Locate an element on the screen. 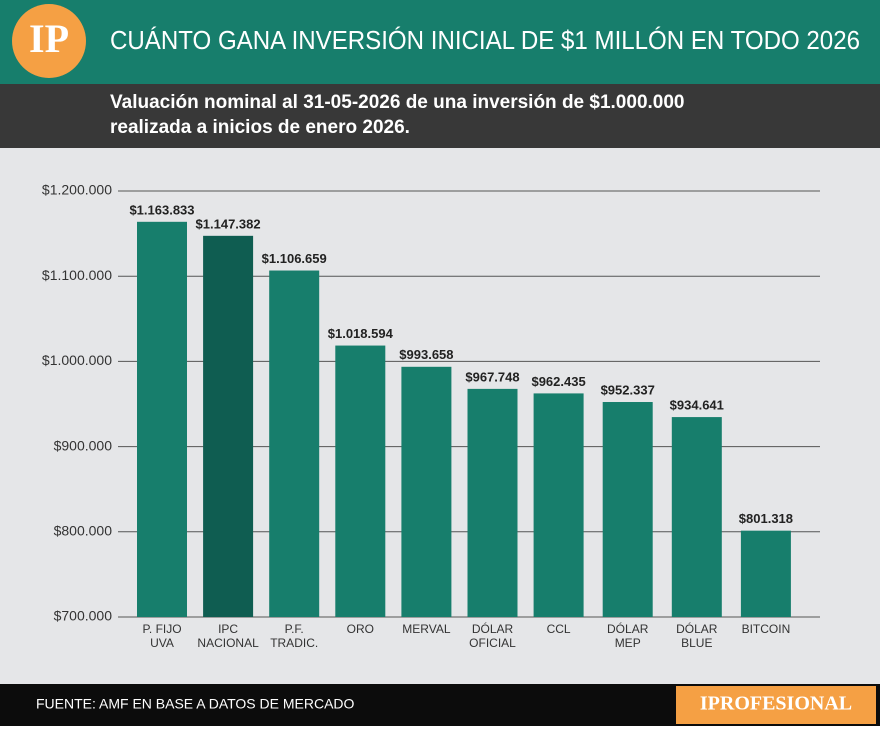 The height and width of the screenshot is (731, 880). brand-box is located at coordinates (776, 705).